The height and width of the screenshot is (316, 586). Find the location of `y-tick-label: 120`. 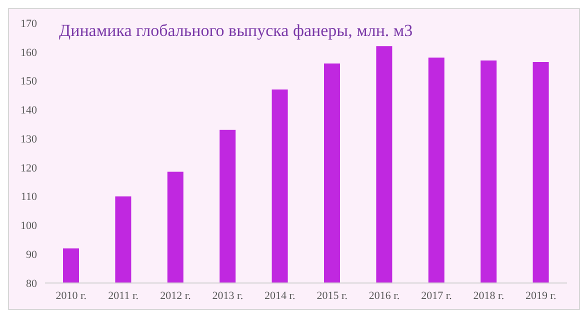

y-tick-label: 120 is located at coordinates (29, 168).